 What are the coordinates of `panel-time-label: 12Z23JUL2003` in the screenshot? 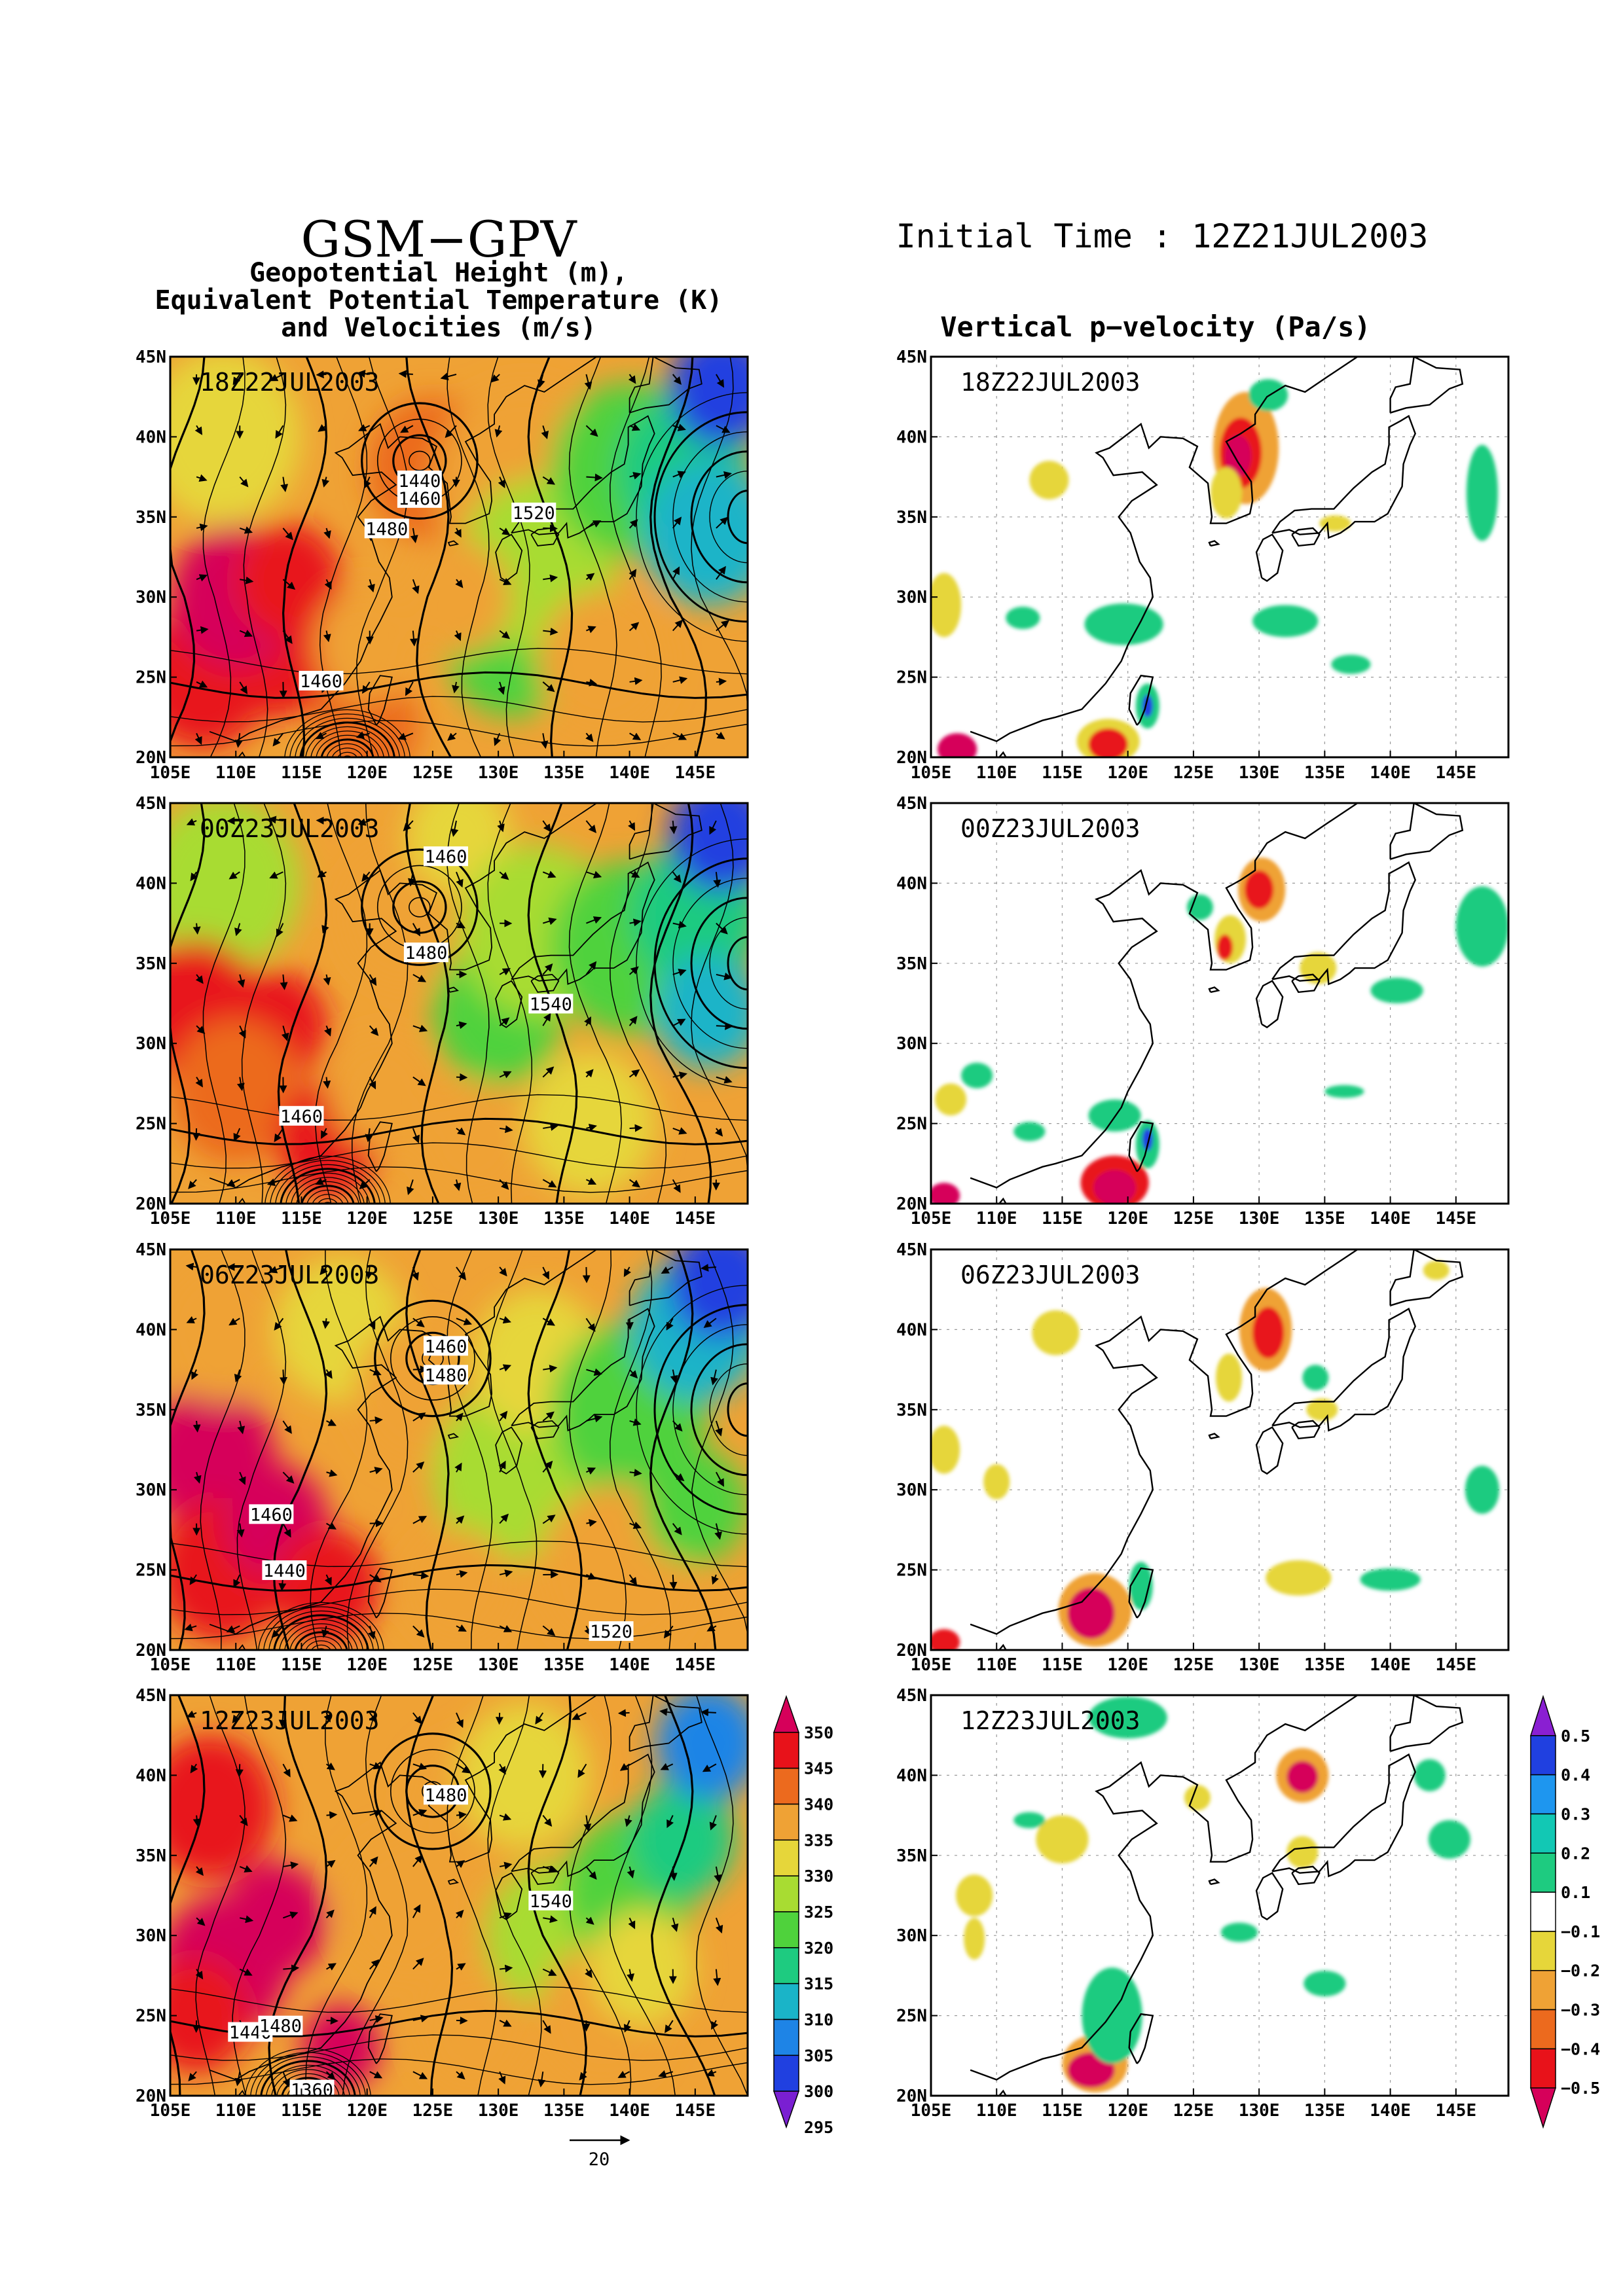 It's located at (290, 1720).